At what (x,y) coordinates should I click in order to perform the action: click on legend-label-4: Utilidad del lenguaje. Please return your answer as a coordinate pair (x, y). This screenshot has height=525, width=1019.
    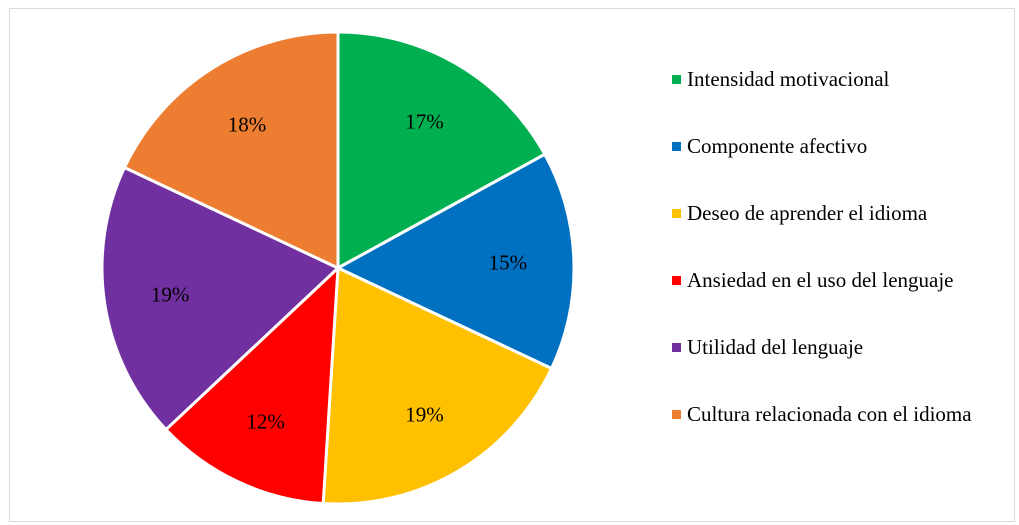
    Looking at the image, I should click on (775, 347).